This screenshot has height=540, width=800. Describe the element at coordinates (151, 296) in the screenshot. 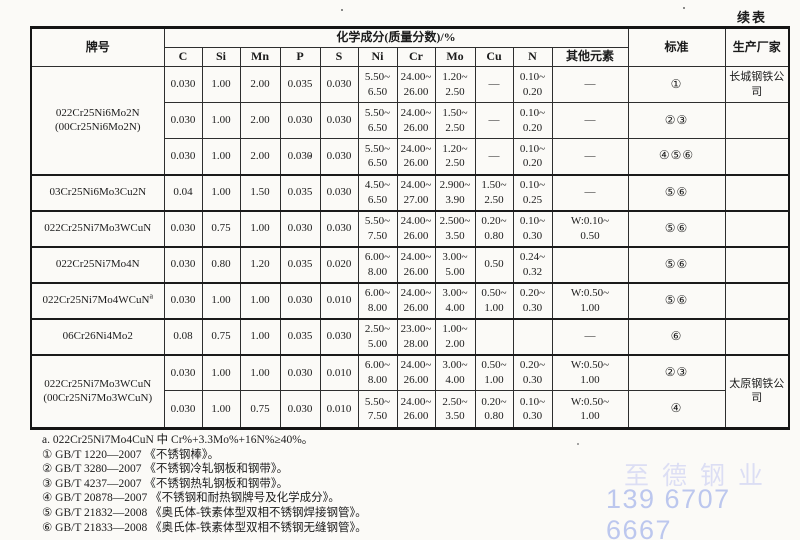

I see `footnote-marker: a` at that location.